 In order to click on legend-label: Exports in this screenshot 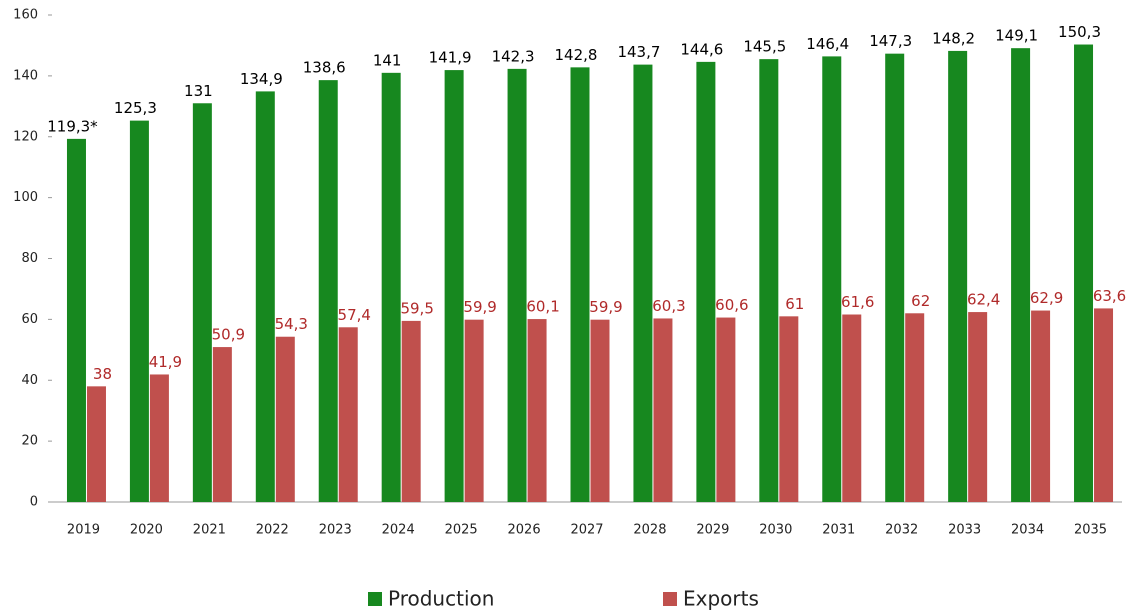, I will do `click(721, 599)`.